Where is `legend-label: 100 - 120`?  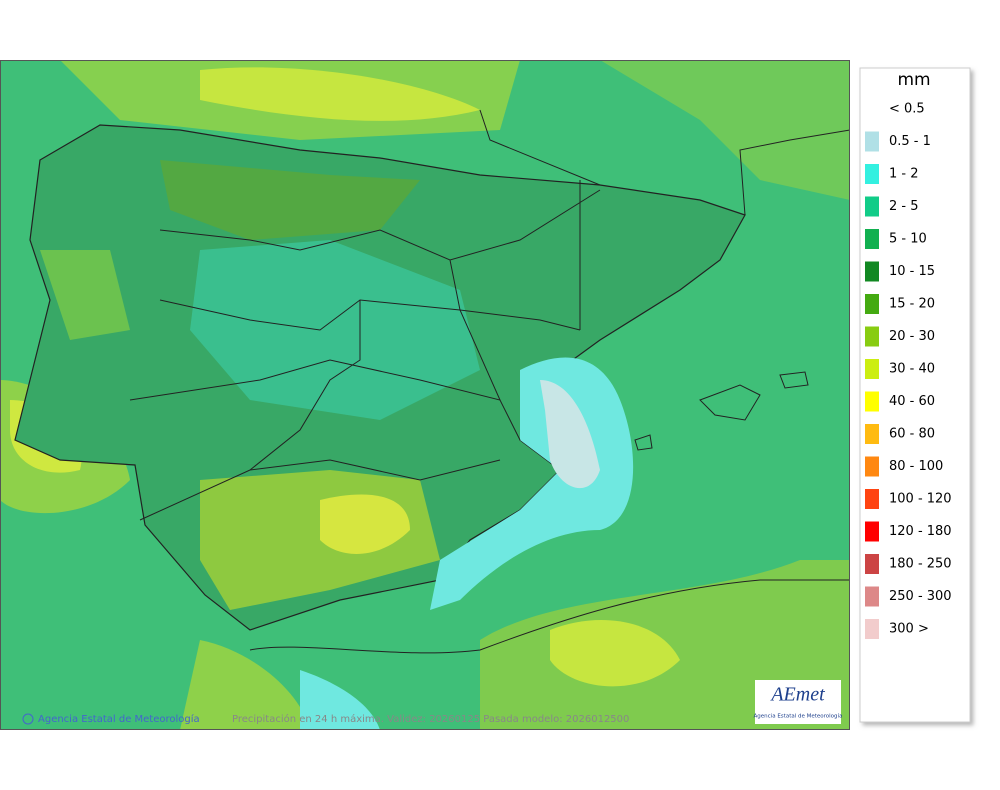
legend-label: 100 - 120 is located at coordinates (920, 499).